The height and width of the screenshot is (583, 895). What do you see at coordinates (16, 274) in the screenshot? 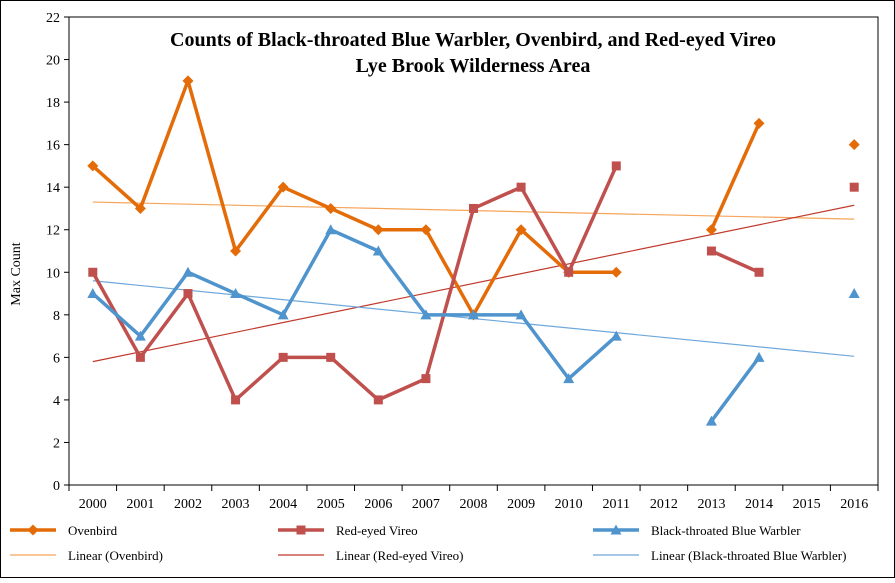
I see `y-axis-label: Max Count` at bounding box center [16, 274].